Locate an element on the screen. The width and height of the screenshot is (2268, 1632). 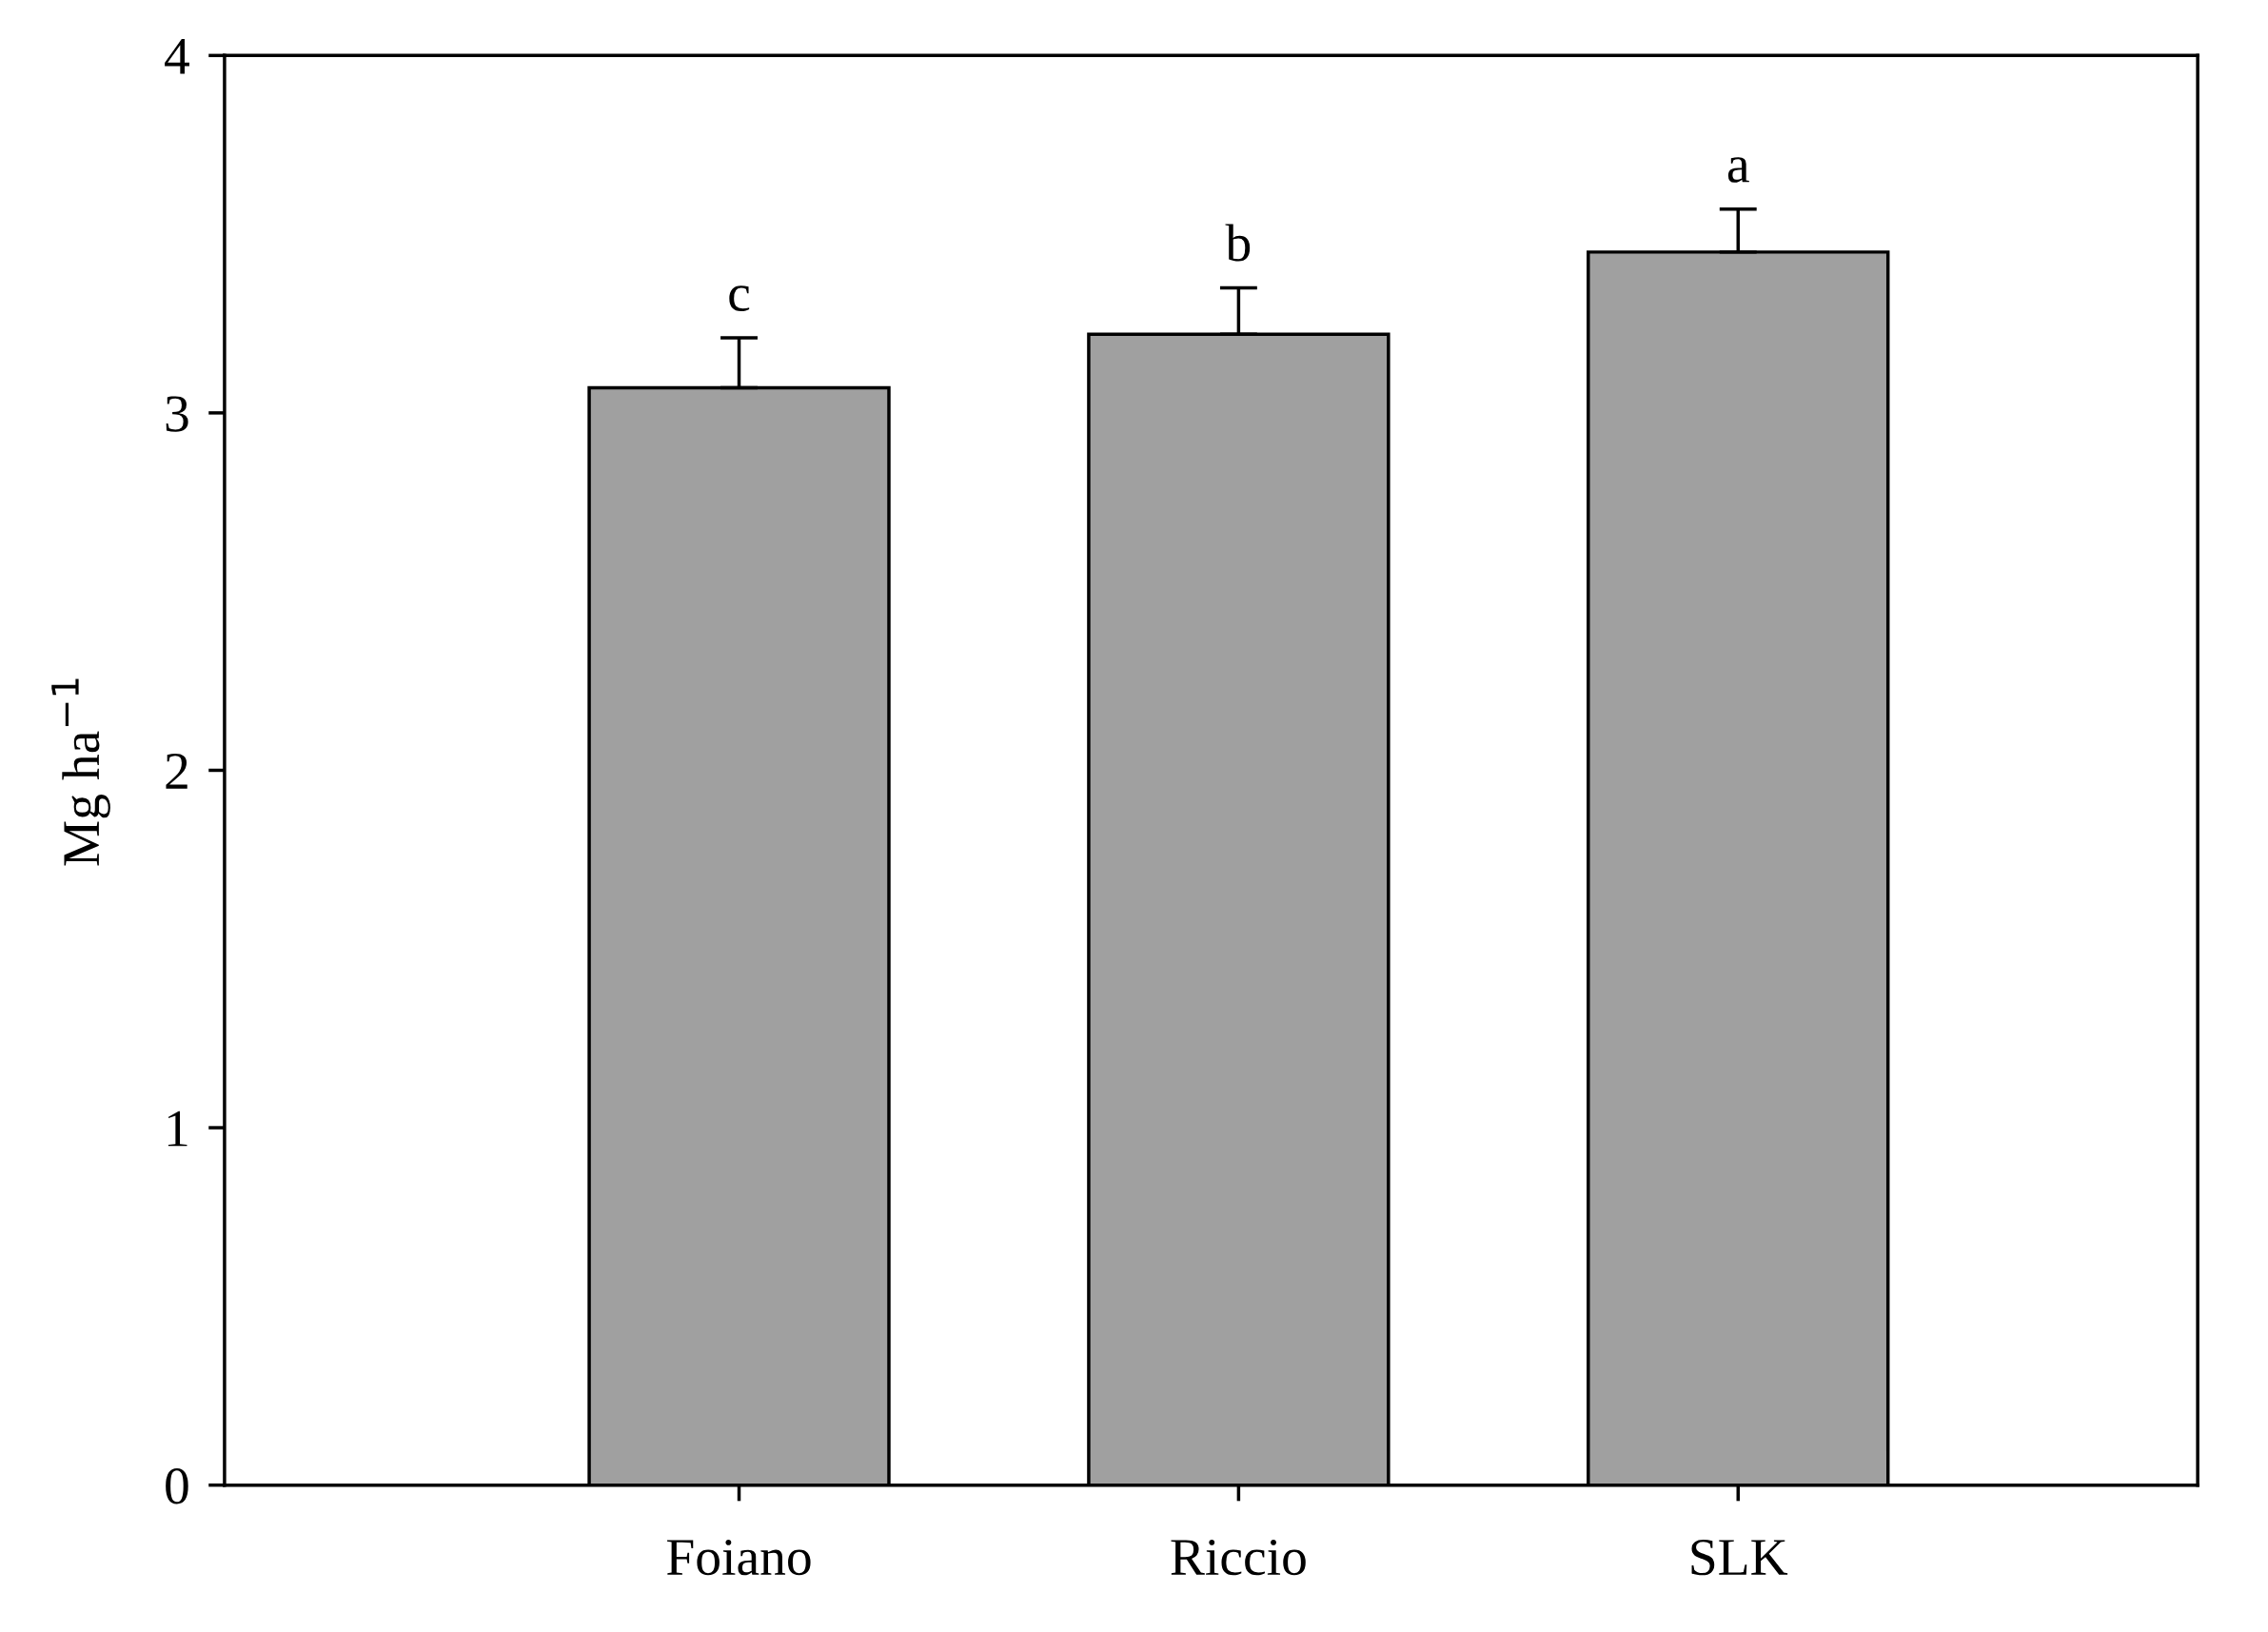
y-tick-label: 4 is located at coordinates (177, 56).